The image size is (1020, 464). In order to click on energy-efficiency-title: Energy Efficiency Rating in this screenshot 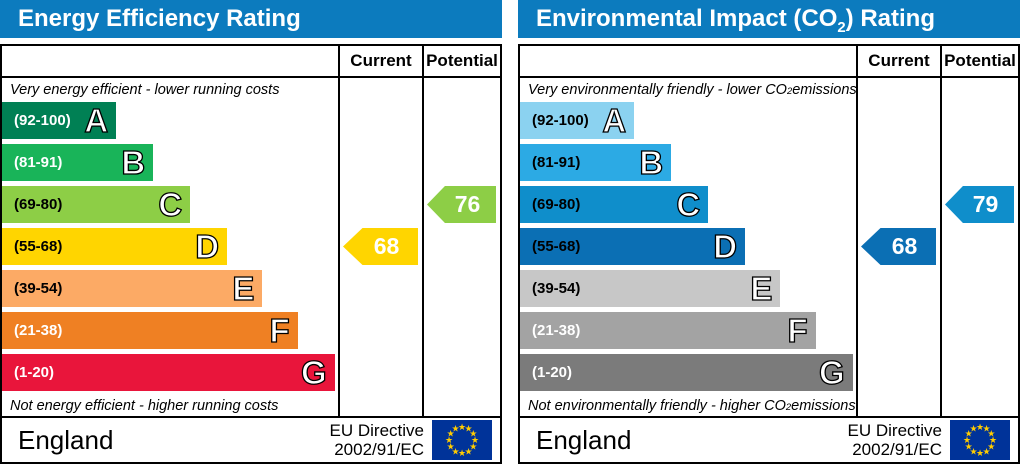, I will do `click(251, 19)`.